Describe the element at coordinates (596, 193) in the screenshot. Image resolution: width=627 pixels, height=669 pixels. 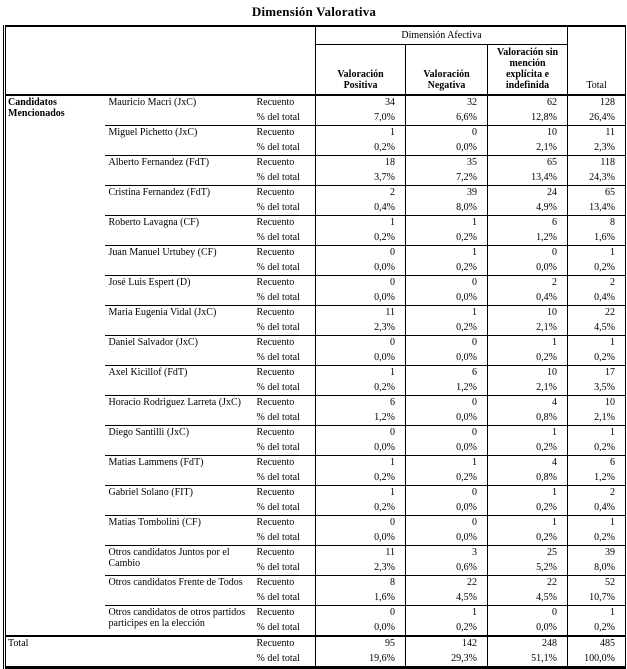
I see `value-cell-recuento: 65` at that location.